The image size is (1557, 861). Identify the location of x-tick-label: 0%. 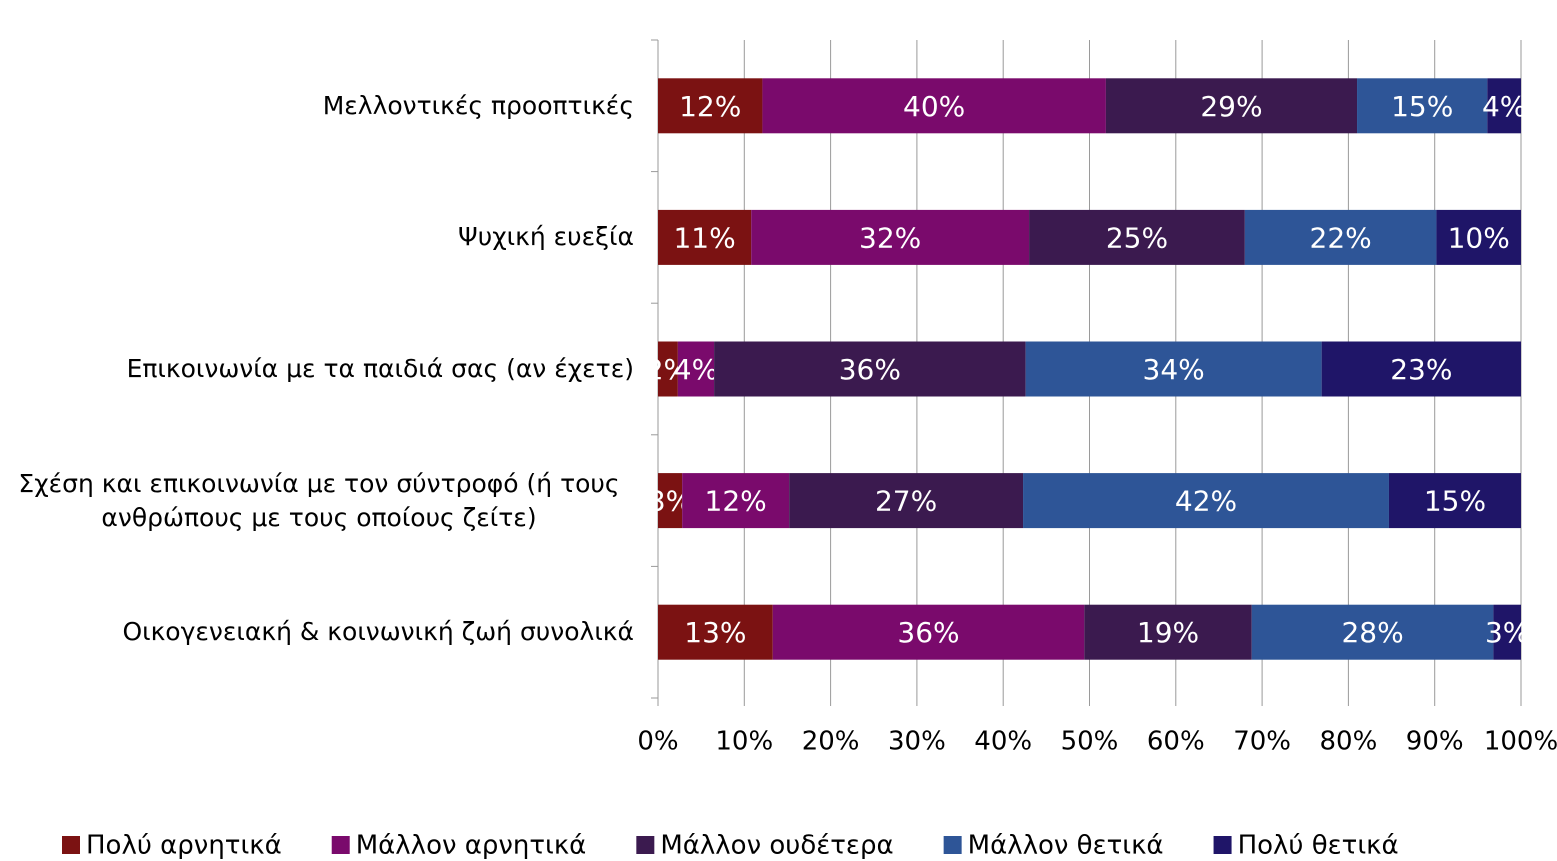
(657, 742).